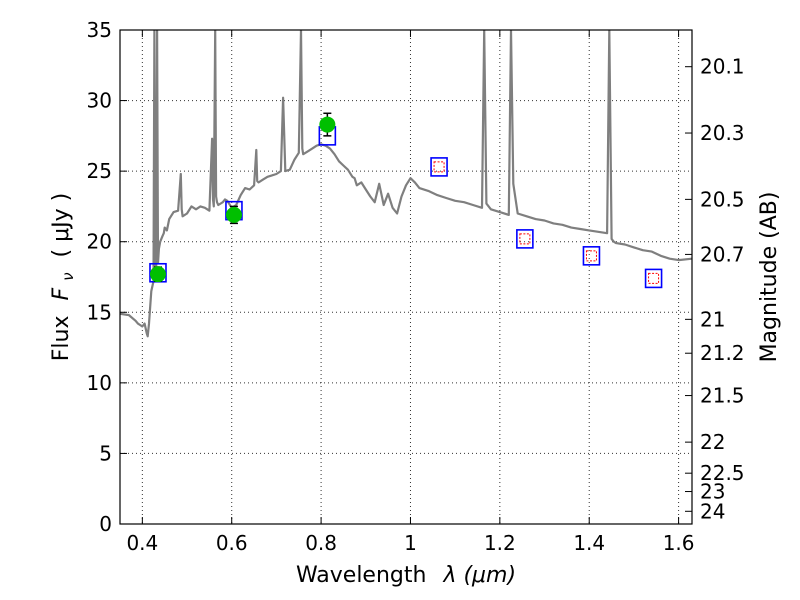  What do you see at coordinates (99, 312) in the screenshot?
I see `y-tick-label: 15` at bounding box center [99, 312].